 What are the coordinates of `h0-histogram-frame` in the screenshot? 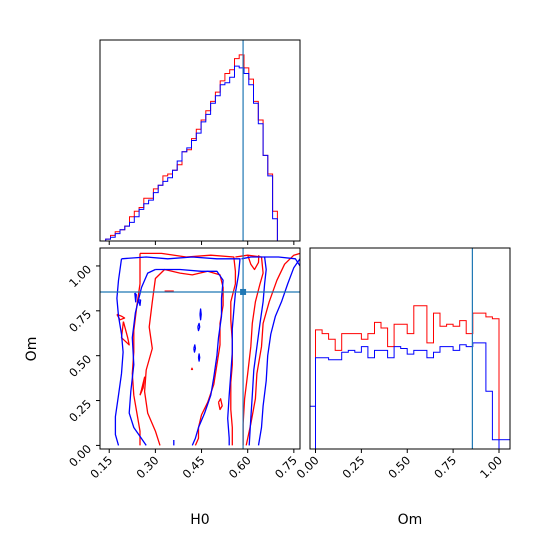 It's located at (200, 140).